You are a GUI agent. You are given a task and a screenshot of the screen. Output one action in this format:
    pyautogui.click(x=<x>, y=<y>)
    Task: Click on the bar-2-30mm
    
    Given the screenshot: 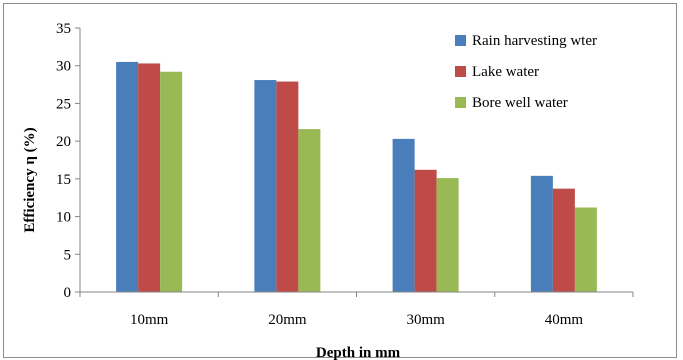 What is the action you would take?
    pyautogui.click(x=425, y=230)
    